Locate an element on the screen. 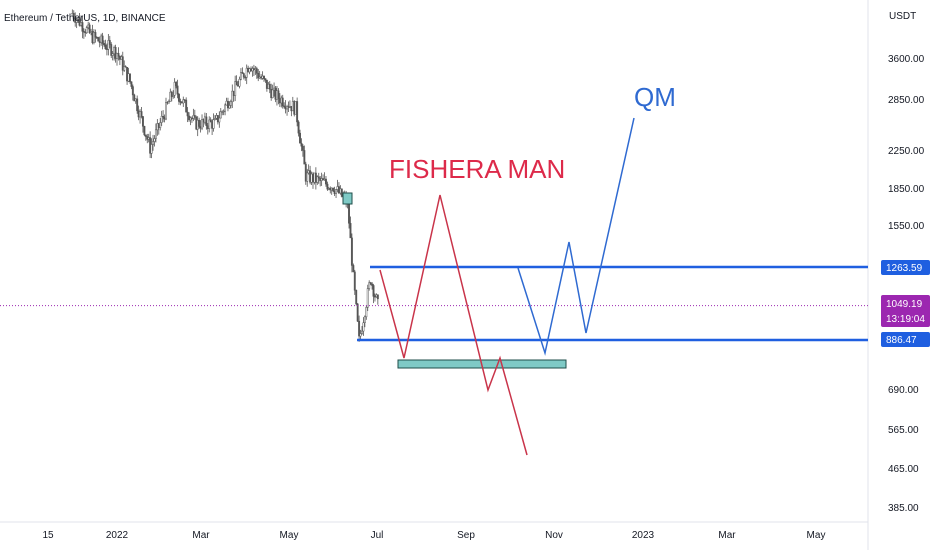 This screenshot has height=550, width=932. fishera-man-label: FISHERA MAN is located at coordinates (477, 169).